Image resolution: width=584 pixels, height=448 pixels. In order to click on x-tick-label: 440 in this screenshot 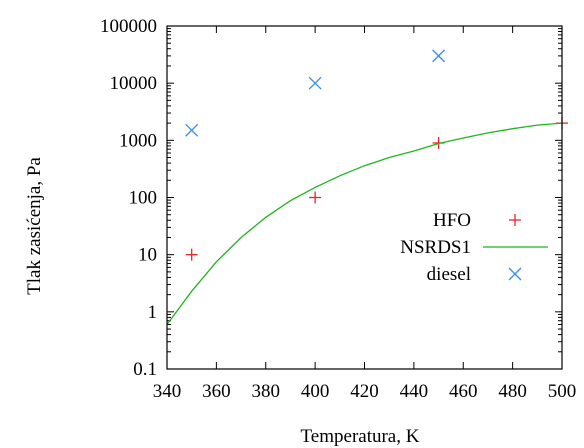, I will do `click(414, 391)`.